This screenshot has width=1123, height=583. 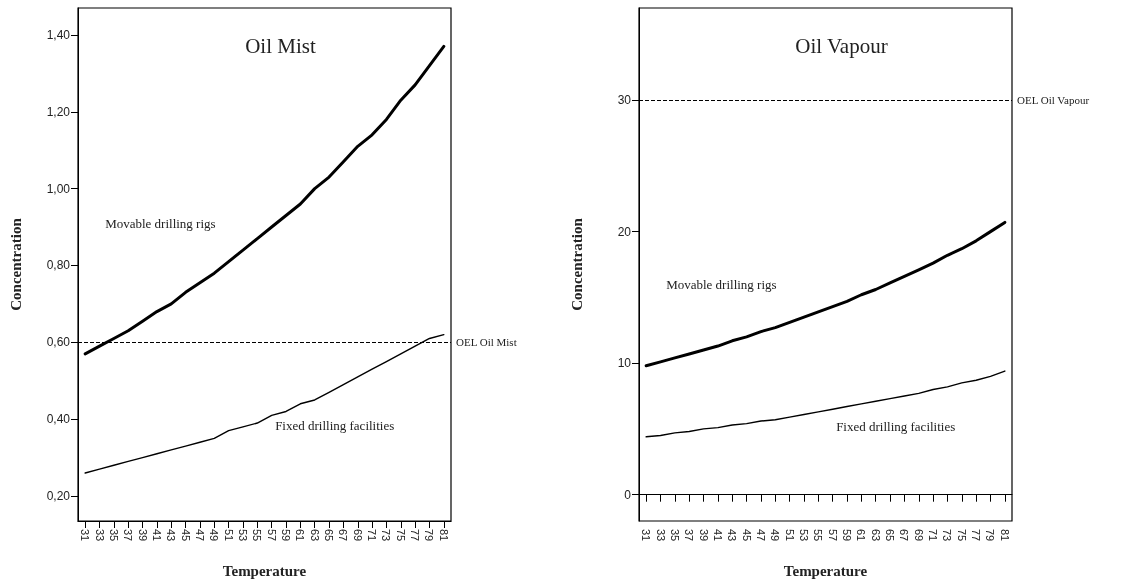 I want to click on y-tick-label: 10, so click(x=624, y=363).